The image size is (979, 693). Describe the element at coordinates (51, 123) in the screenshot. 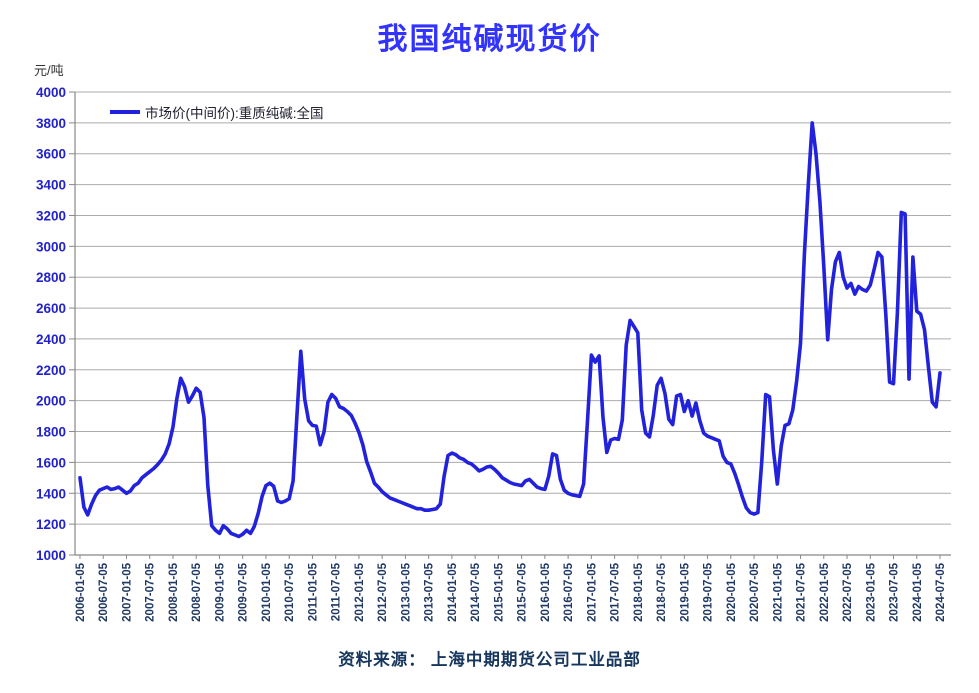

I see `y-tick-label: 3800` at that location.